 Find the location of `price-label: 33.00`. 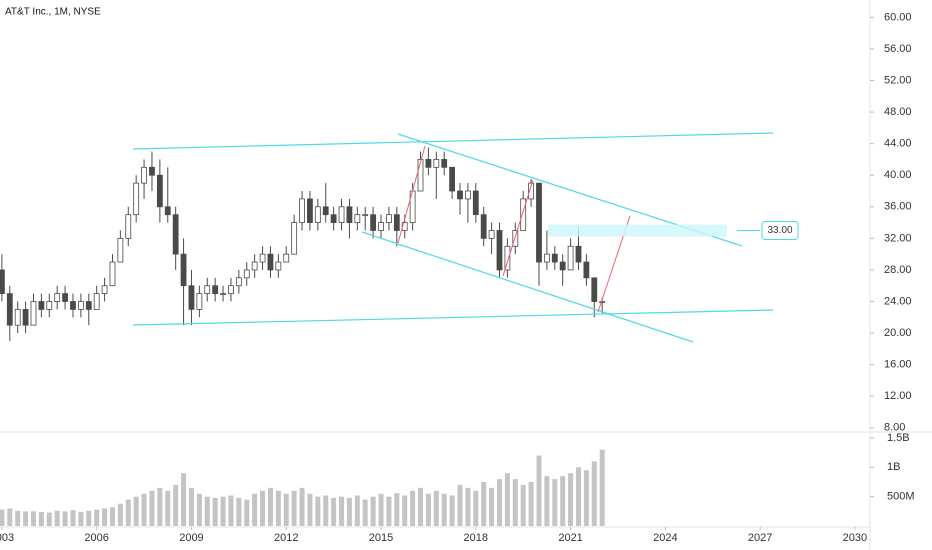

price-label: 33.00 is located at coordinates (779, 230).